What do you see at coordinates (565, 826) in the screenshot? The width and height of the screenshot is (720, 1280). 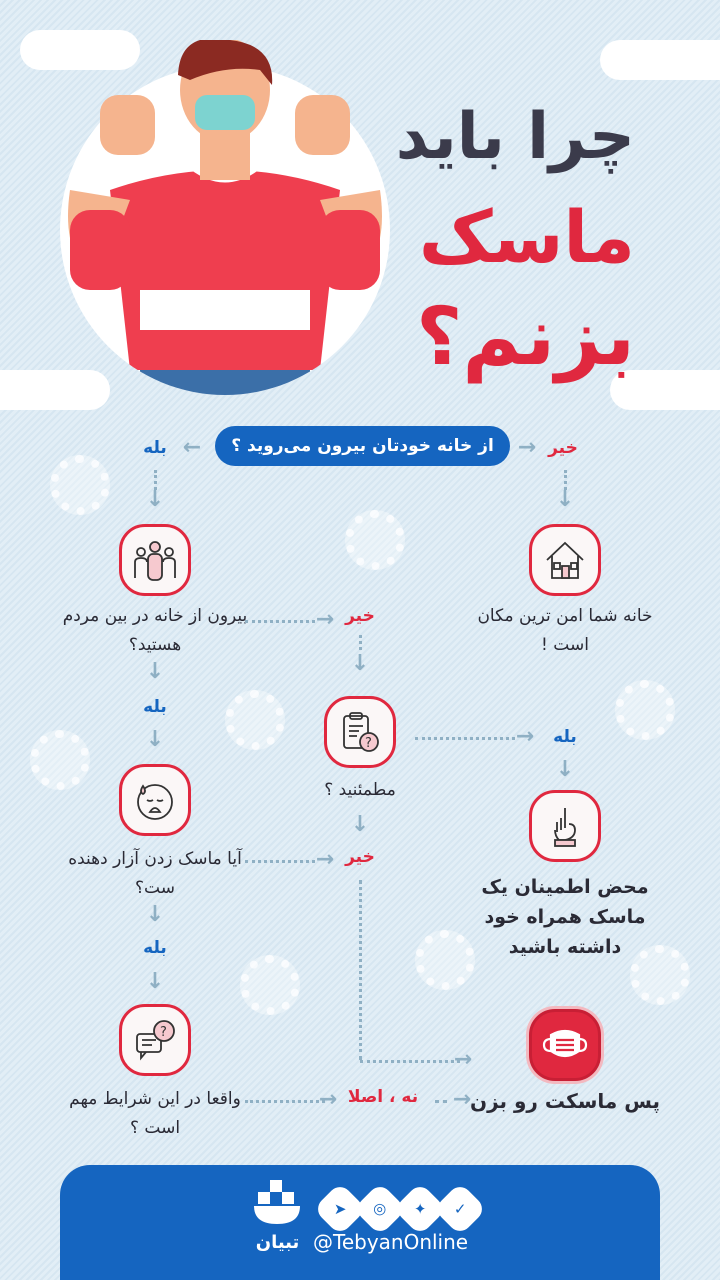 I see `finger-up-icon` at bounding box center [565, 826].